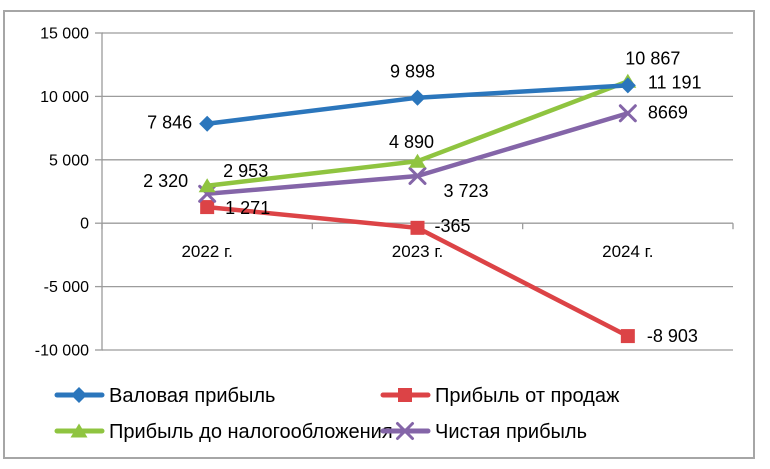  Describe the element at coordinates (251, 432) in the screenshot. I see `legend-label: Прибыль до налогообложения` at that location.